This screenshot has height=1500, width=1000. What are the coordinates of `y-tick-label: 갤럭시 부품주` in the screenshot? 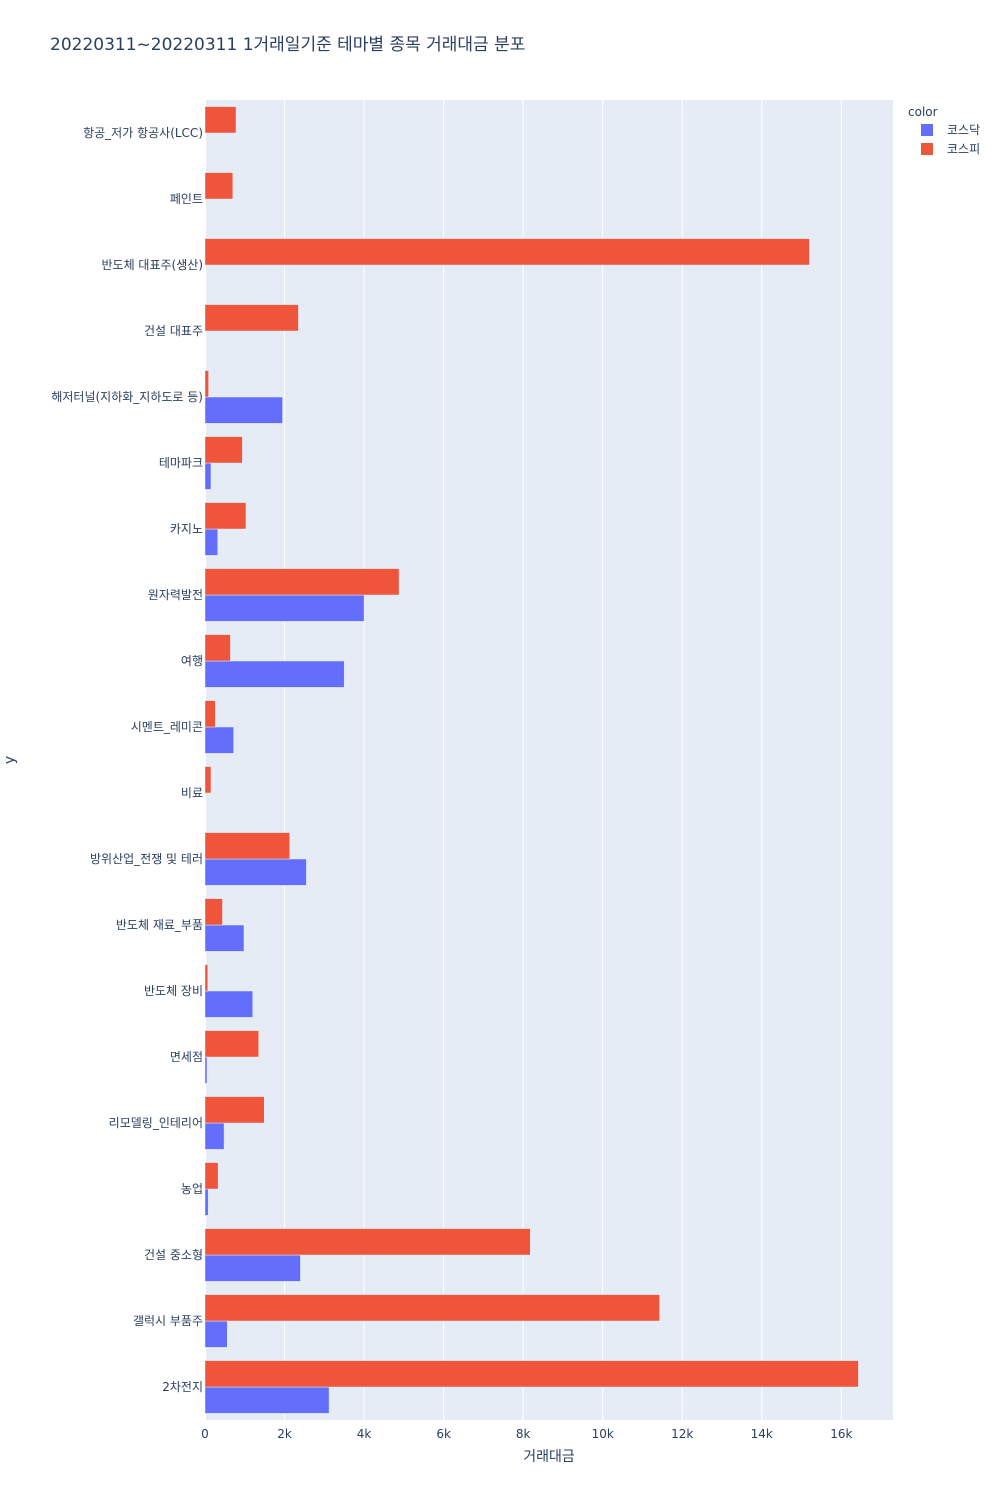 It's located at (168, 1321).